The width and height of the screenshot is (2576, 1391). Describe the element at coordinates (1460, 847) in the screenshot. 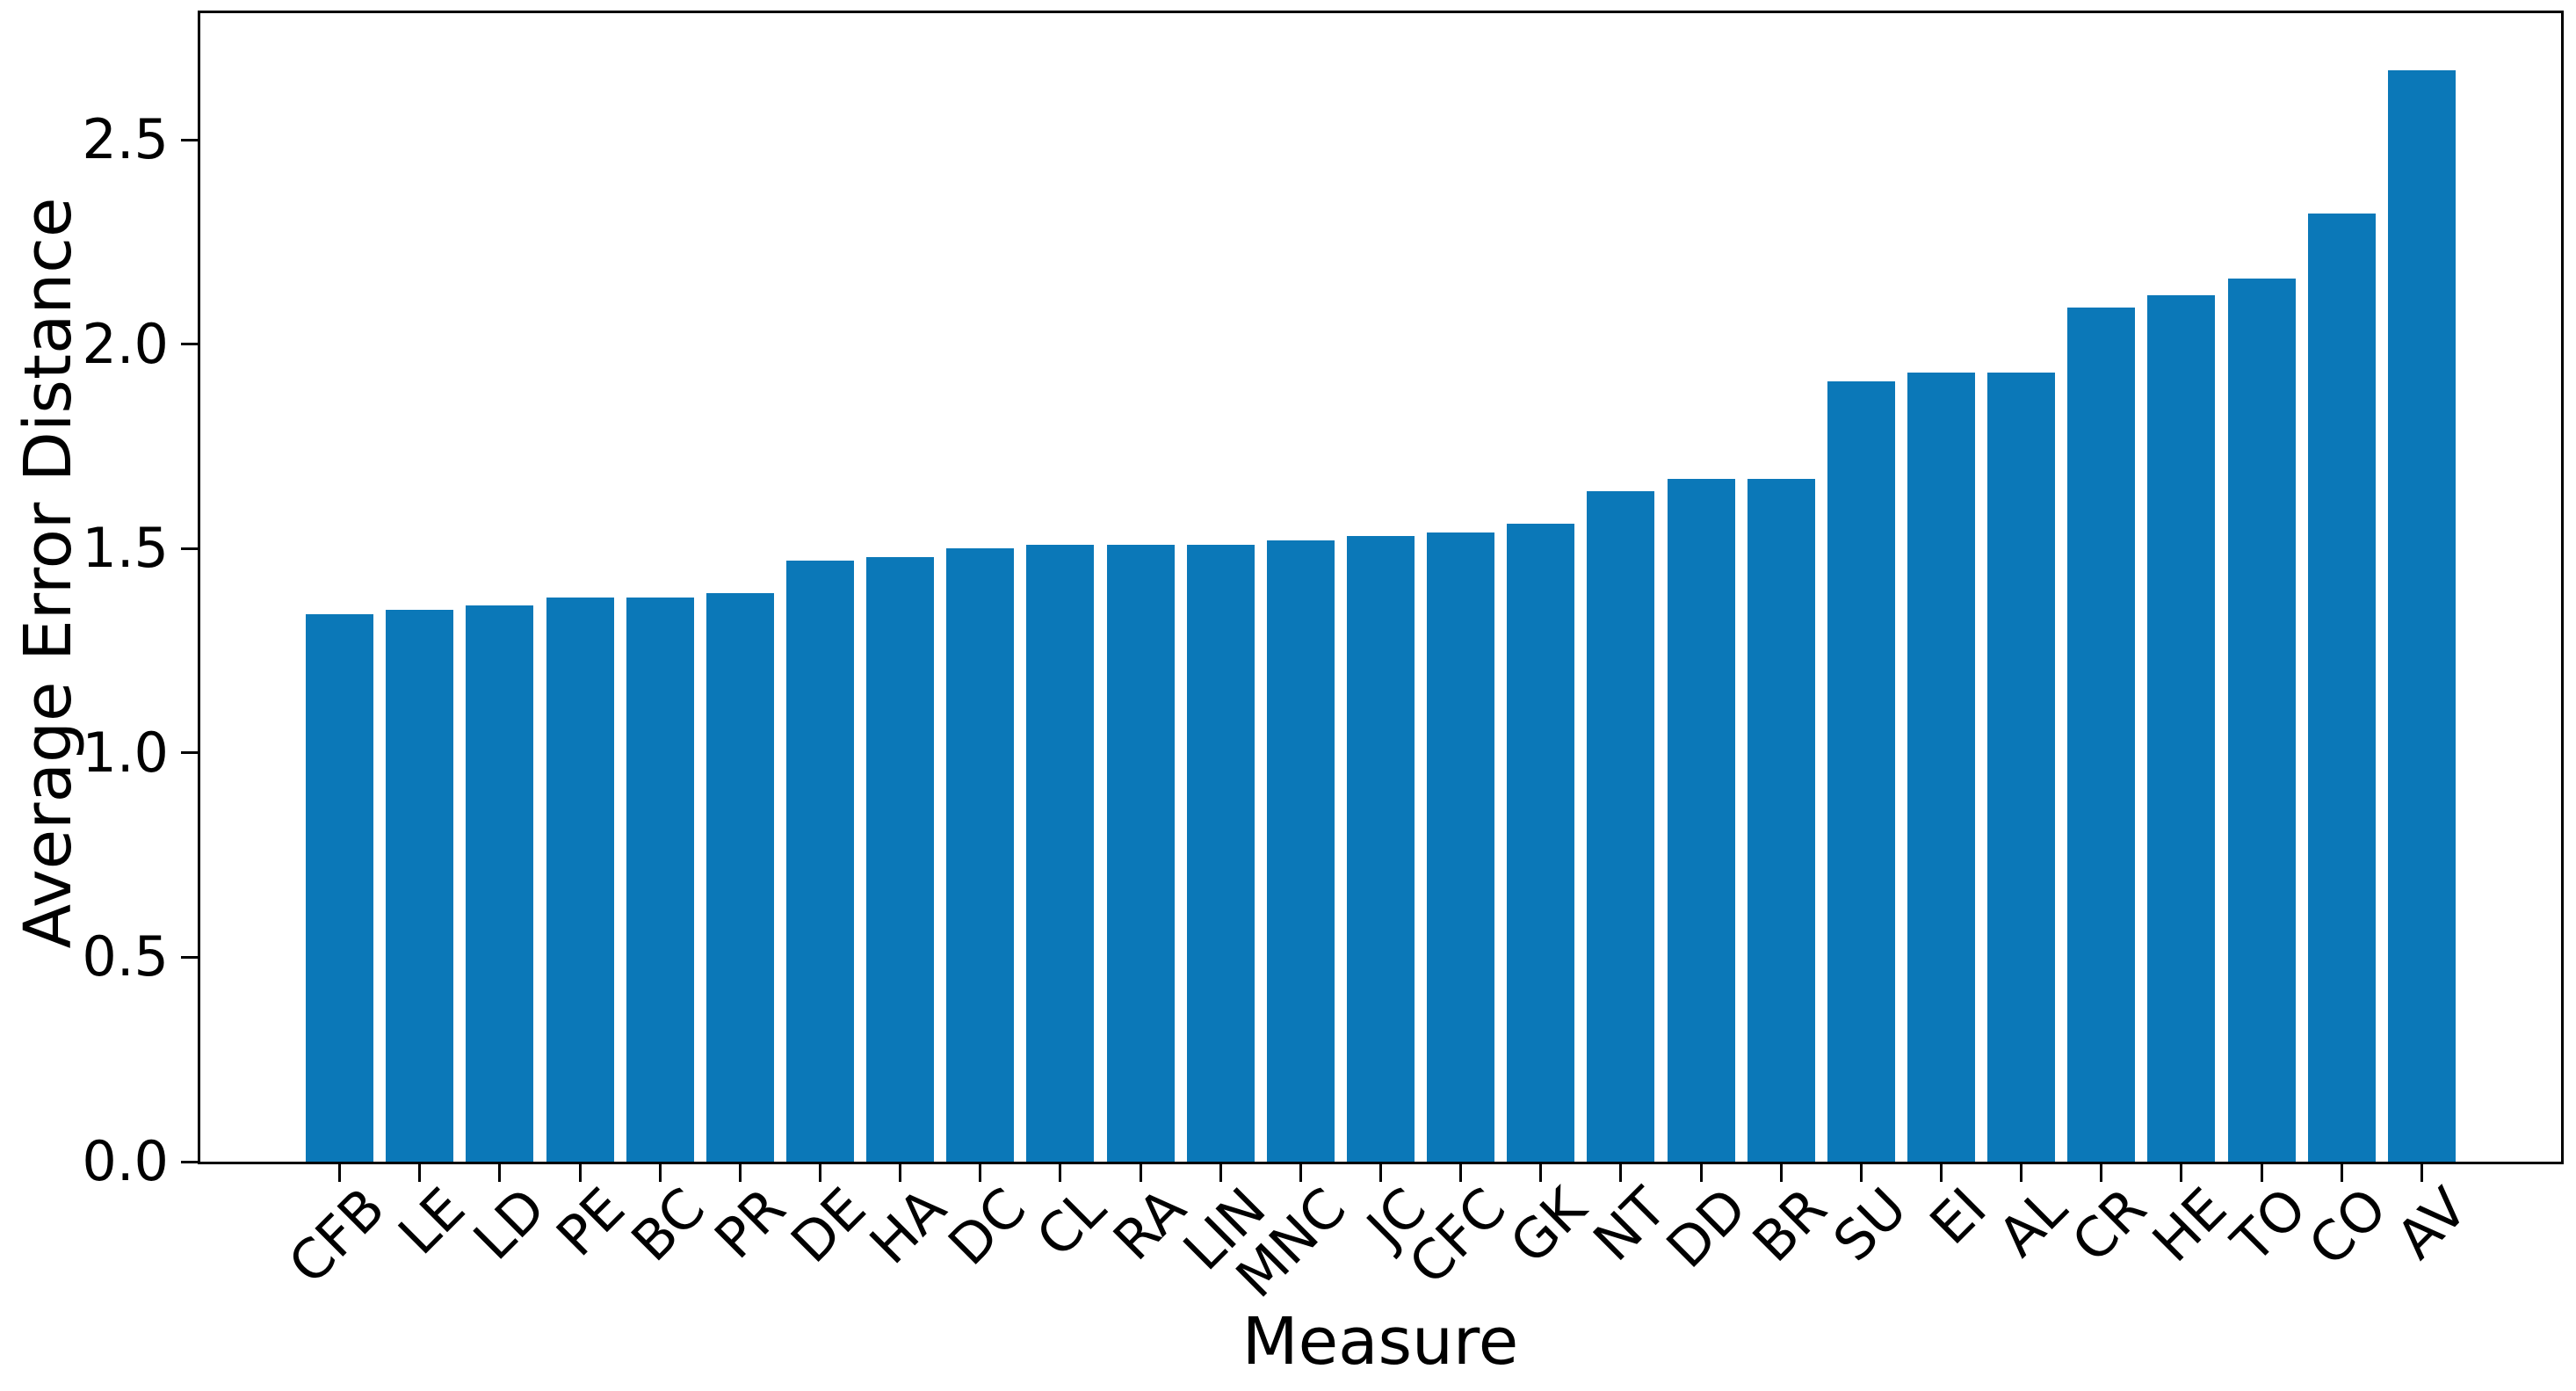

I see `bar-CFC` at that location.